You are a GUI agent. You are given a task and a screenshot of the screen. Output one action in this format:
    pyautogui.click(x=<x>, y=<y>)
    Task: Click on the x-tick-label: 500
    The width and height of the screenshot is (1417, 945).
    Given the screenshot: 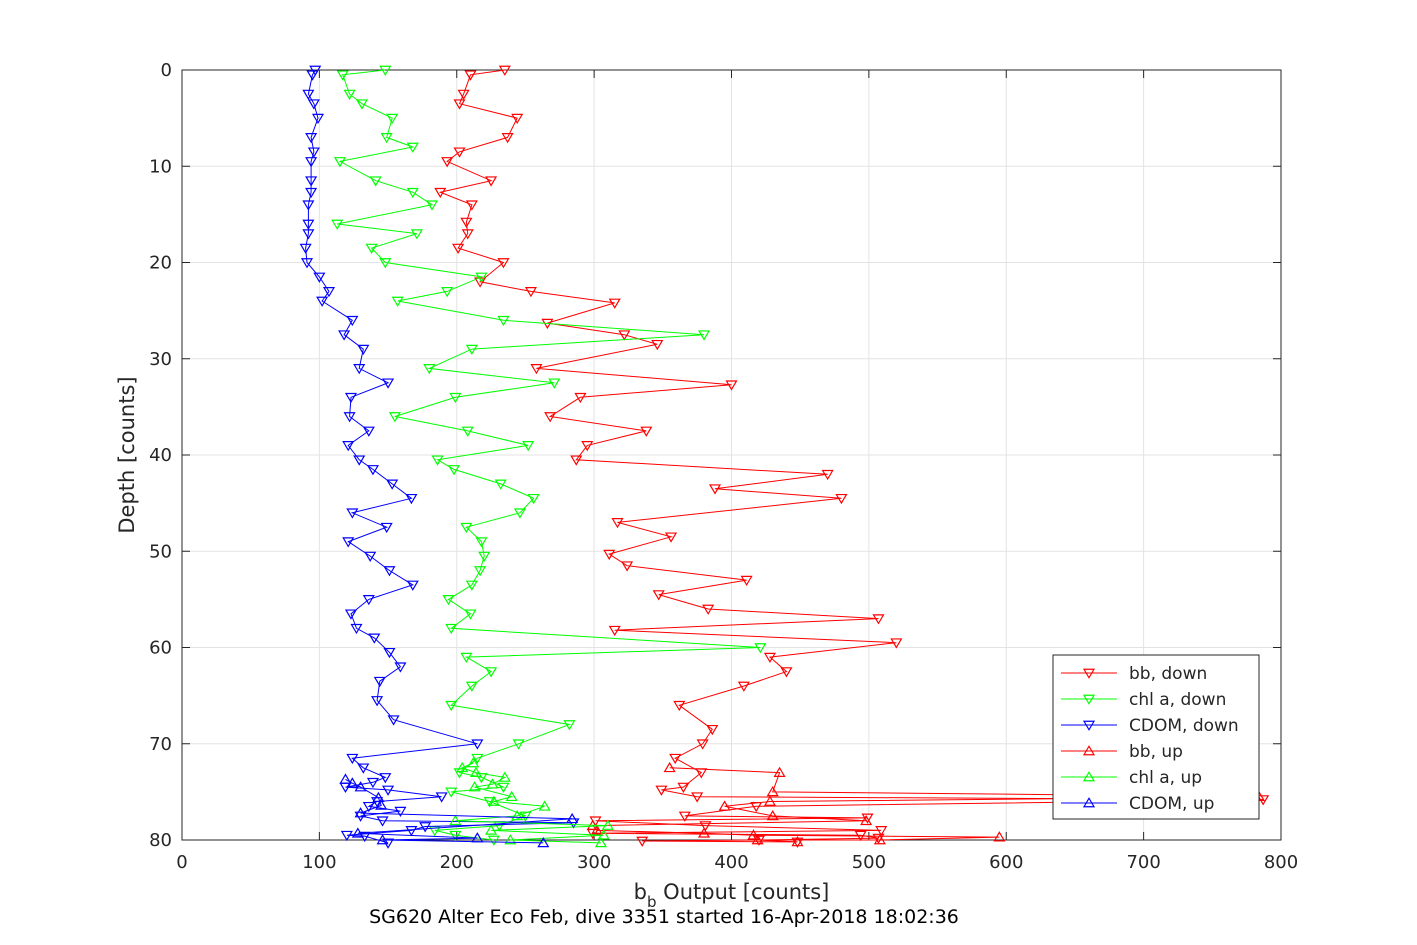 What is the action you would take?
    pyautogui.click(x=869, y=862)
    